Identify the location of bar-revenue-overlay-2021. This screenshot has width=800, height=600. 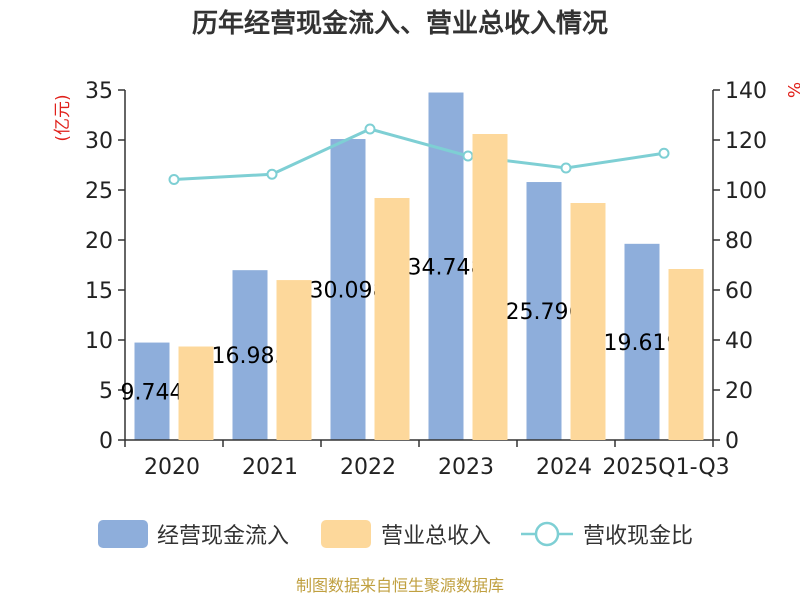
(294, 360).